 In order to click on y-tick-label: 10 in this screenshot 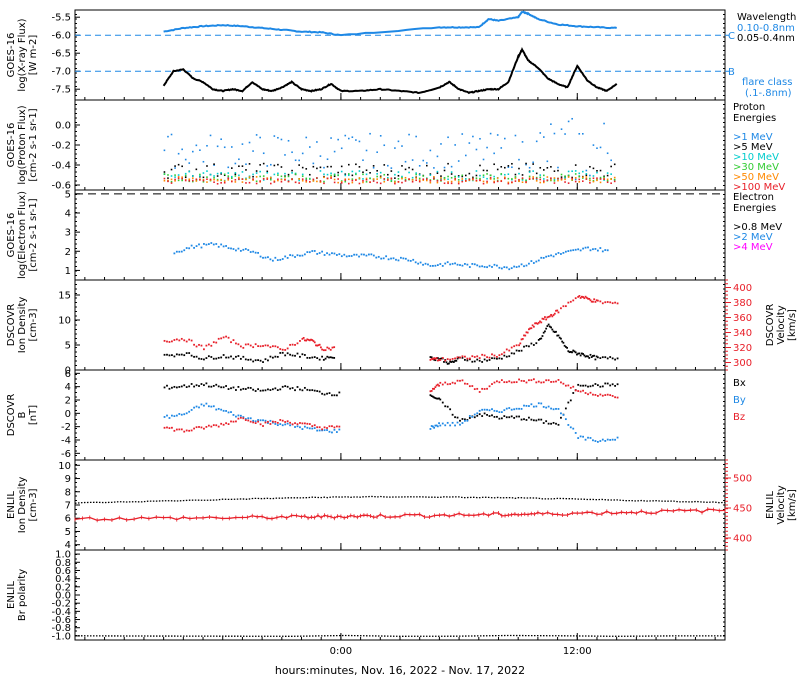, I will do `click(64, 321)`.